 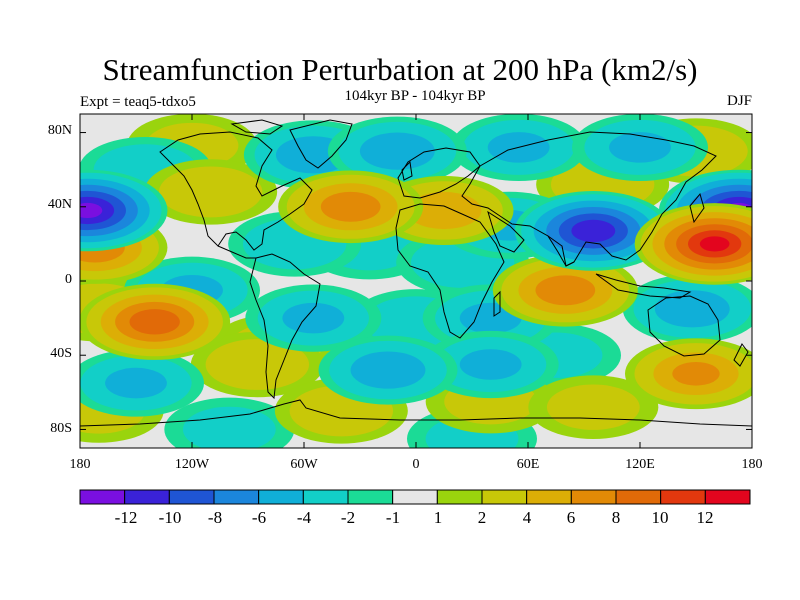 I want to click on lat-label: 0, so click(x=68, y=279).